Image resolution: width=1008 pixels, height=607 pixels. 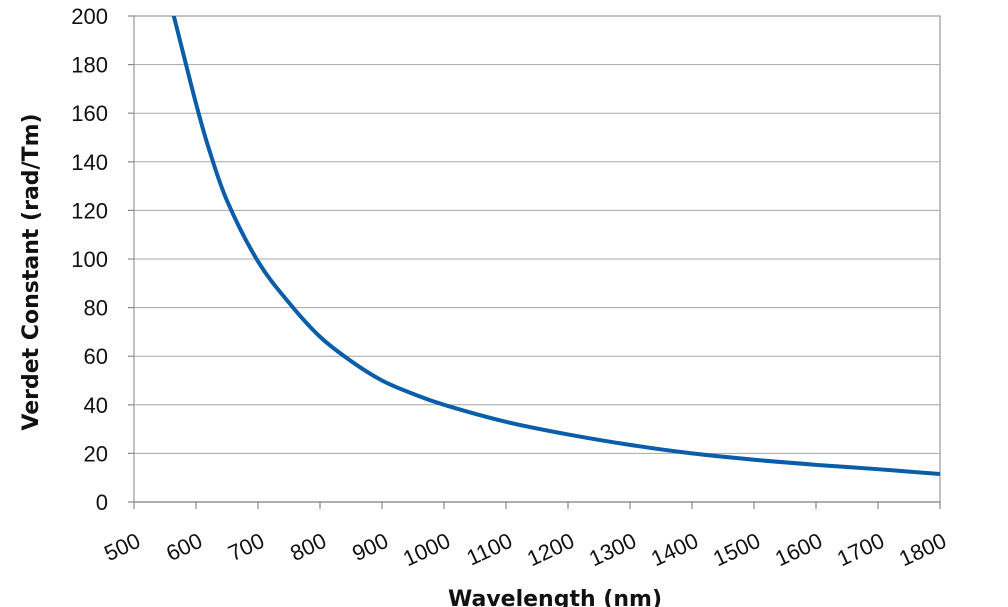 I want to click on x-tick-label: 800, so click(x=308, y=547).